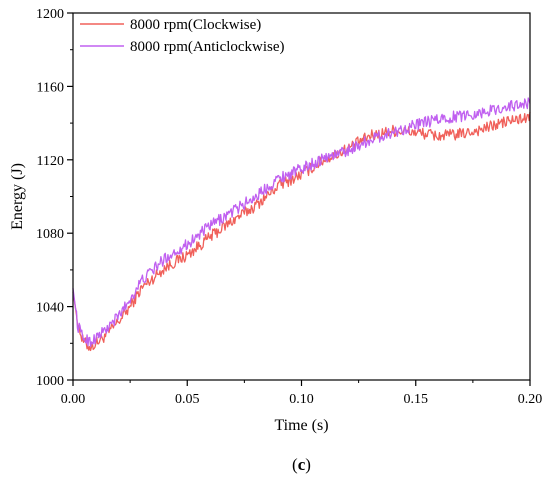 This screenshot has height=486, width=550. I want to click on panel-label-close: ), so click(308, 464).